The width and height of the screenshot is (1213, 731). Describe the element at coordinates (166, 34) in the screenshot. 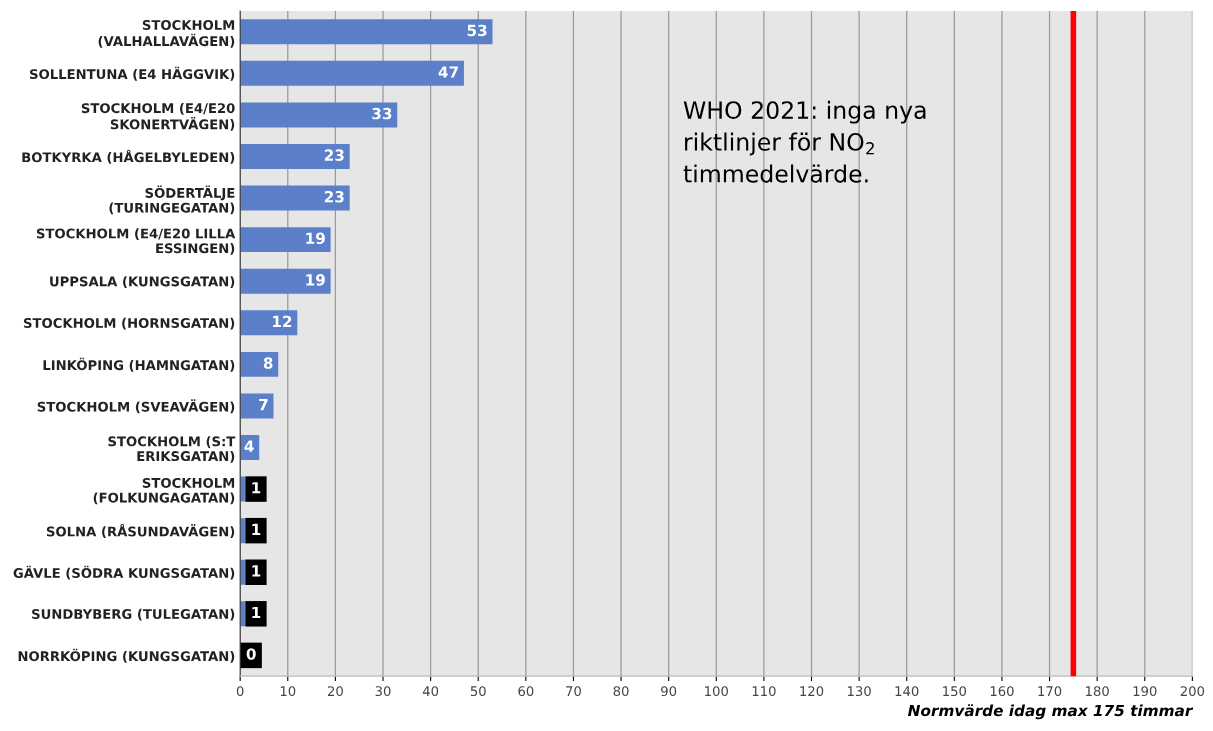

I see `y-tick-label: STOCKHOLM (VALHALLAVÄGEN)` at that location.